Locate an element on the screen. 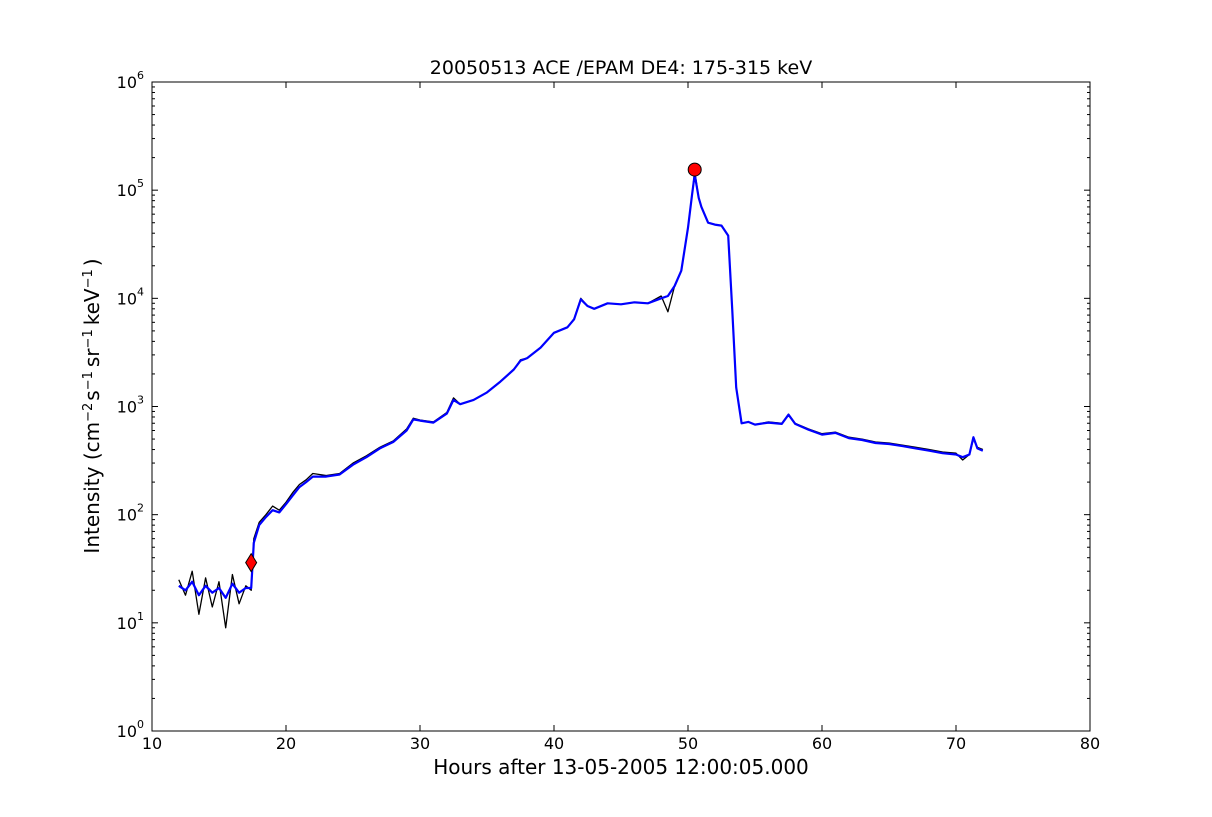 This screenshot has height=817, width=1212. y-label-part2: s is located at coordinates (92, 395).